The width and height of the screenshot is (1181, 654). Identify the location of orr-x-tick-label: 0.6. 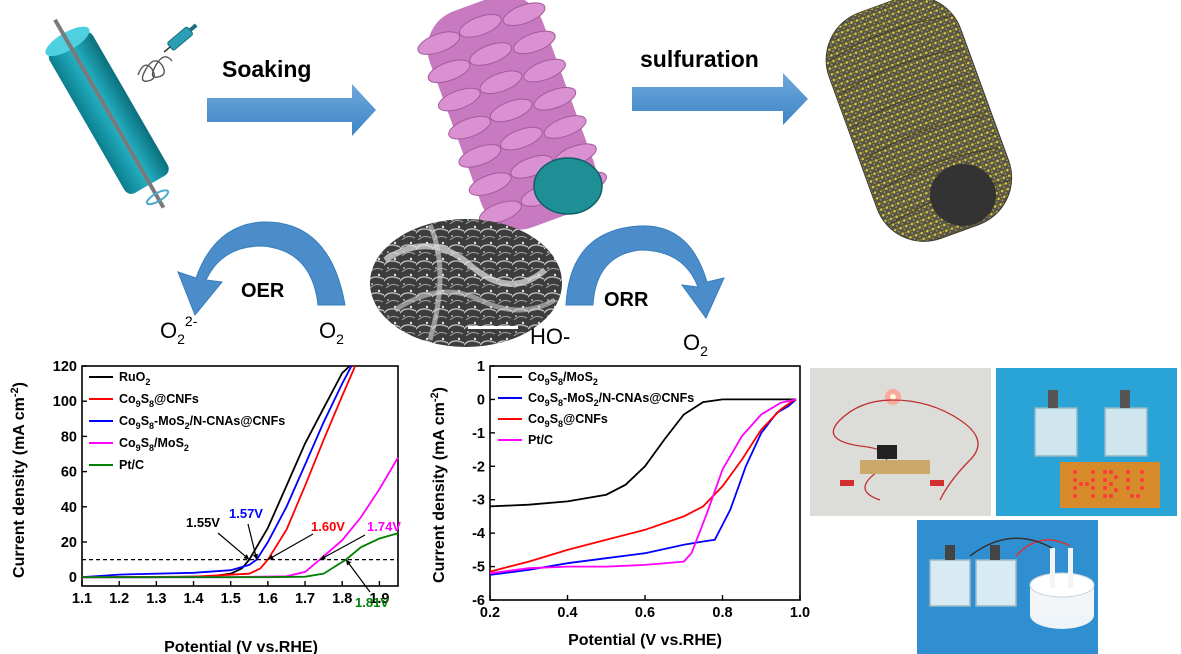
(645, 613).